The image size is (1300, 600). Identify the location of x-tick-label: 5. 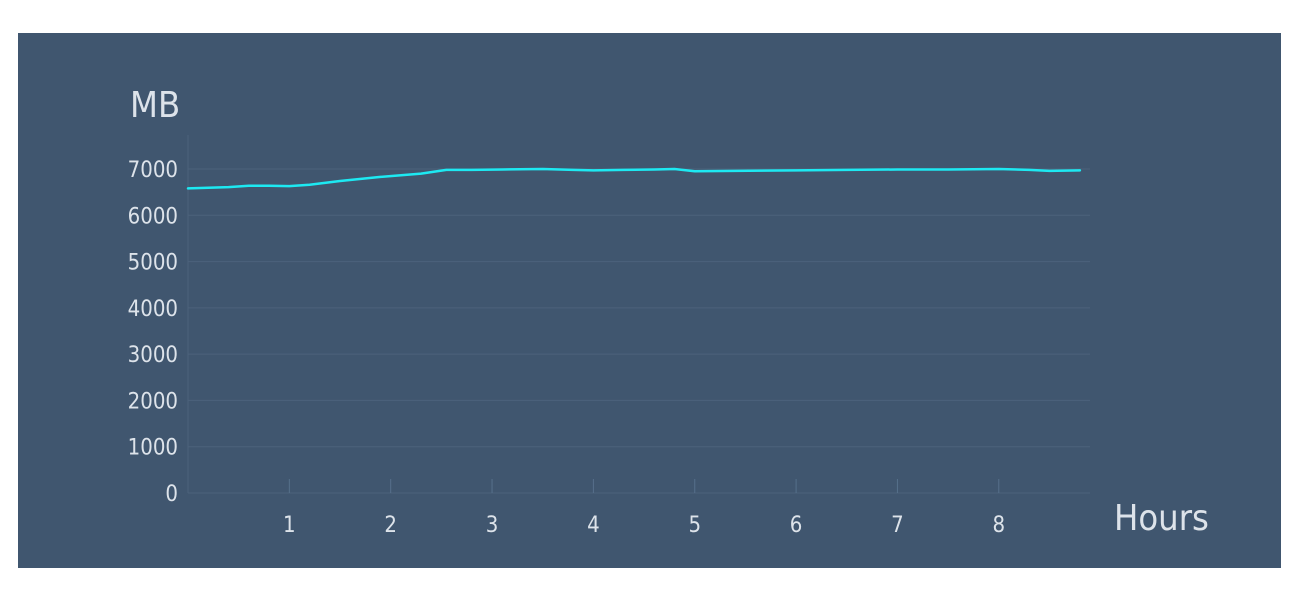
(694, 525).